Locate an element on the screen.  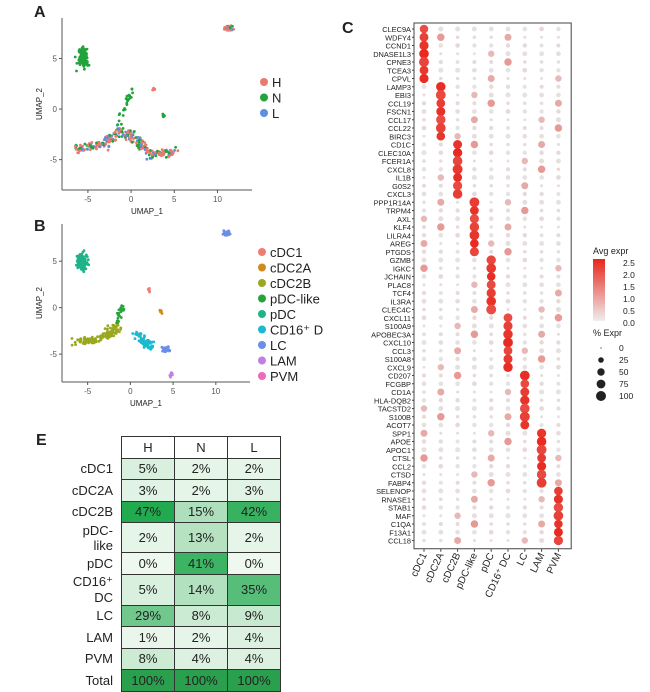
umap-x-tick-label: 10 is located at coordinates (217, 199).